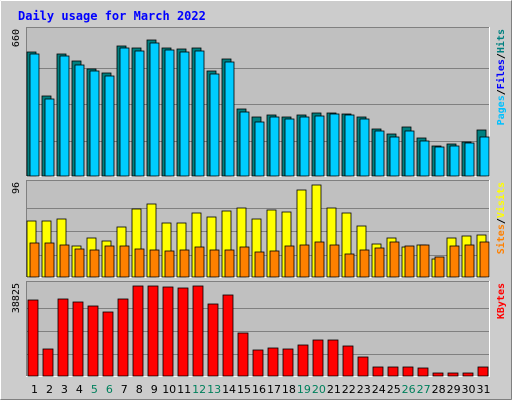 The image size is (512, 400). What do you see at coordinates (501, 221) in the screenshot?
I see `legend-entry: /` at bounding box center [501, 221].